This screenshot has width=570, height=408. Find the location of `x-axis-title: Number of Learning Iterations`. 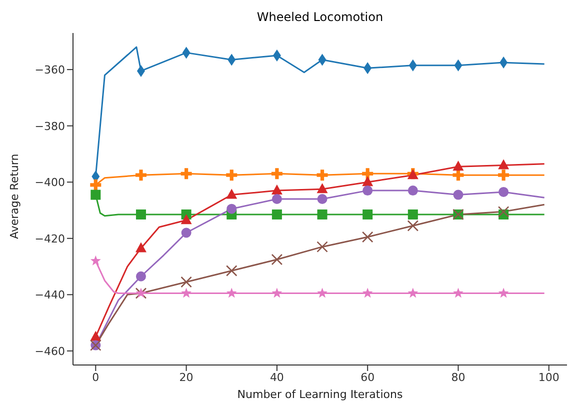

x-axis-title: Number of Learning Iterations is located at coordinates (320, 394).